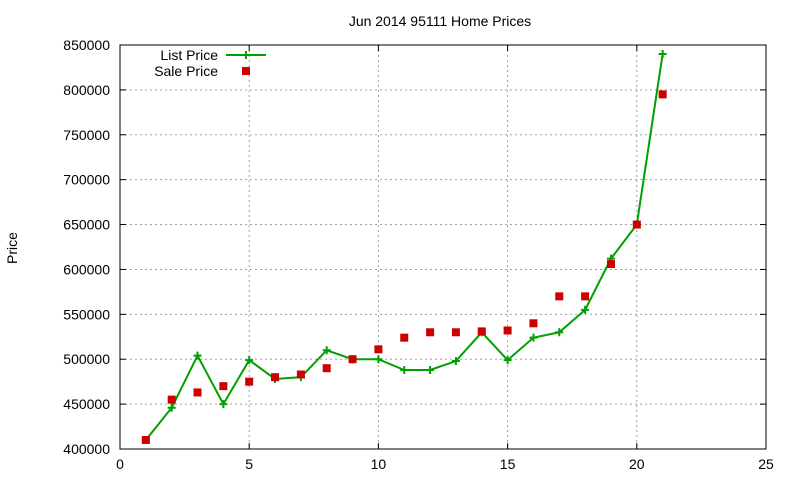 The width and height of the screenshot is (800, 480). I want to click on y-tick-label: 800000, so click(86, 90).